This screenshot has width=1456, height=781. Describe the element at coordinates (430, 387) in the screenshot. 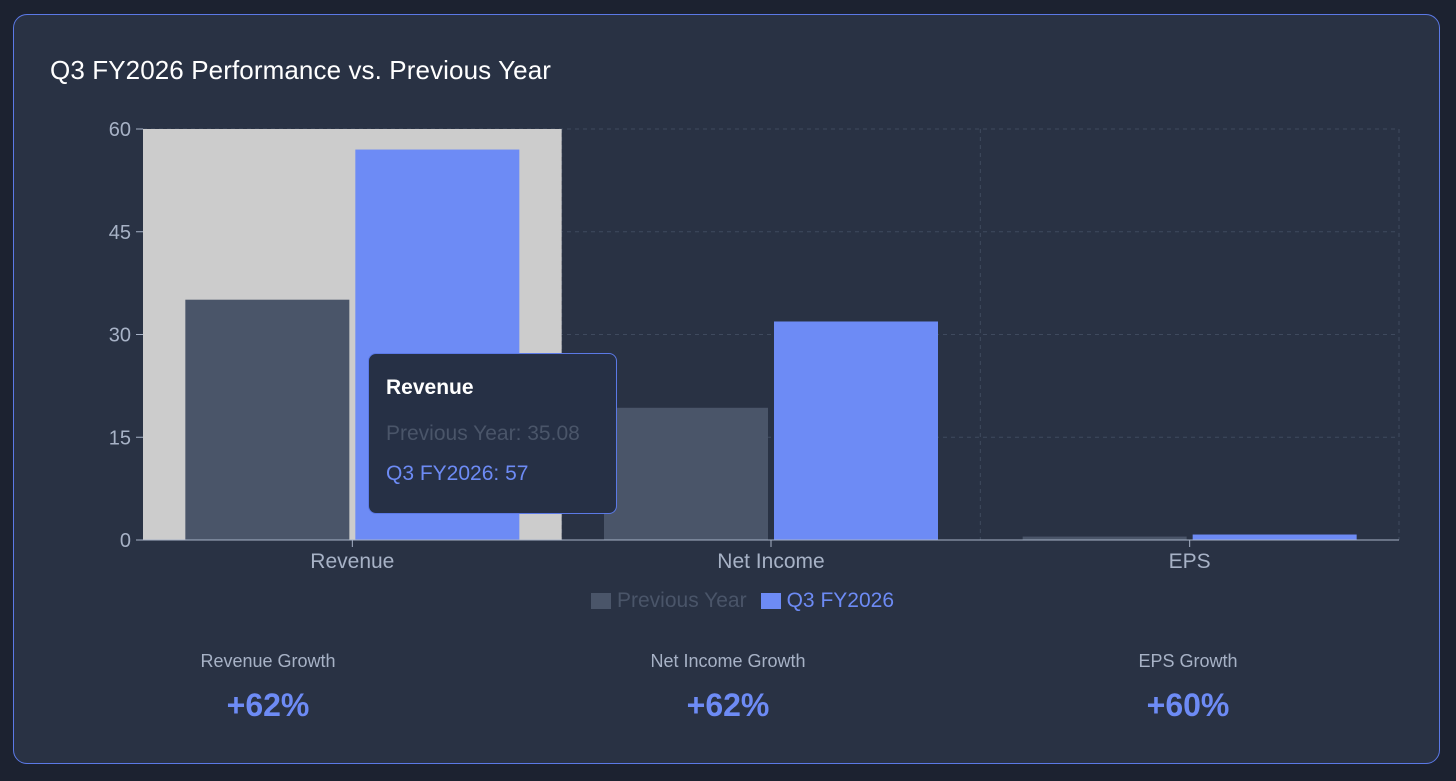

I see `tooltip-title: Revenue` at that location.